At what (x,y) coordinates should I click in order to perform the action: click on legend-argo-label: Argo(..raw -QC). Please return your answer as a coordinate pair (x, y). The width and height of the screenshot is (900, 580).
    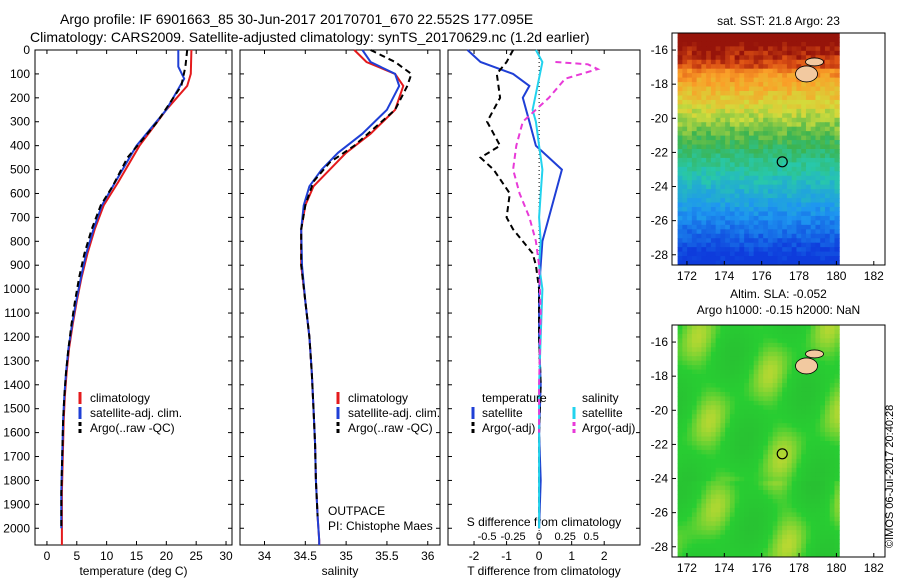
    Looking at the image, I should click on (132, 428).